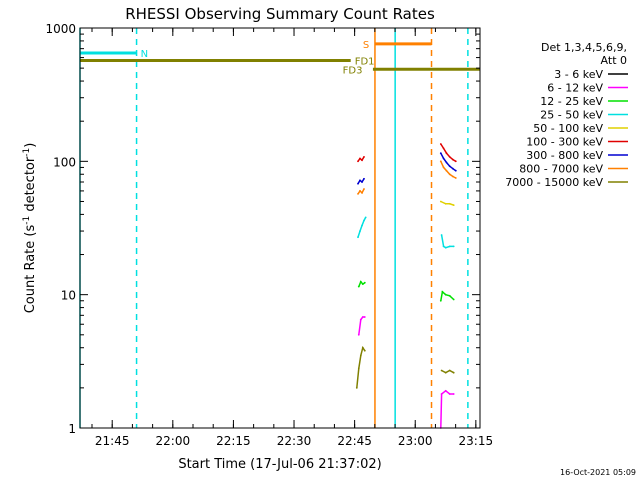 This screenshot has width=640, height=480. What do you see at coordinates (561, 169) in the screenshot?
I see `legend-label-800-7000-kev: 800 - 7000 keV` at bounding box center [561, 169].